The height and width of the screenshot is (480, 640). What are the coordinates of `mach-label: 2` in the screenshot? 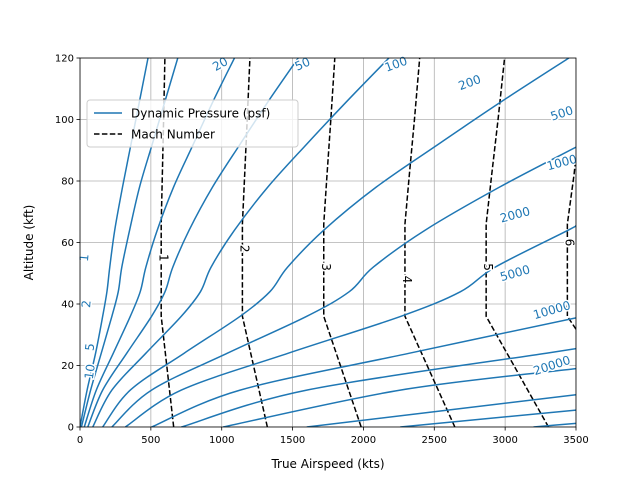 It's located at (244, 249).